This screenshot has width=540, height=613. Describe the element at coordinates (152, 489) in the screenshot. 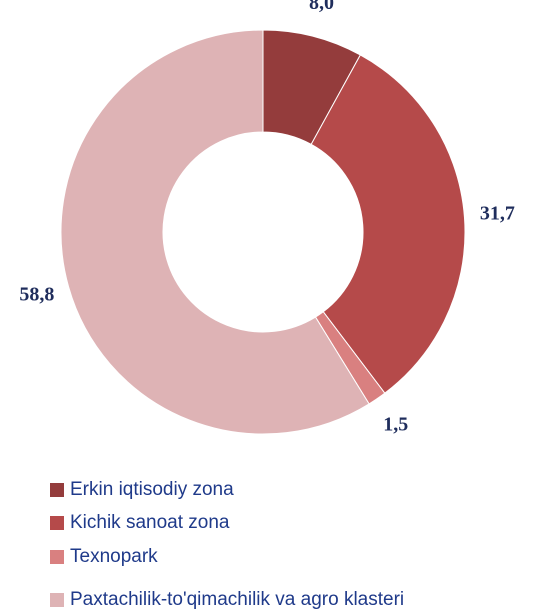

I see `legend-label: Erkin iqtisodiy zona` at that location.